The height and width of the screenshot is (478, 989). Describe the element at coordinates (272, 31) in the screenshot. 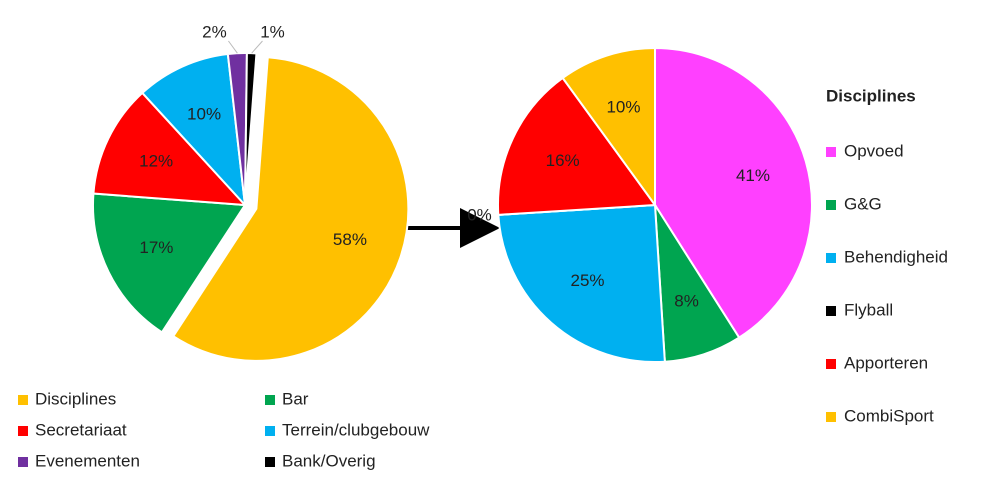

I see `data-label: 1%` at that location.